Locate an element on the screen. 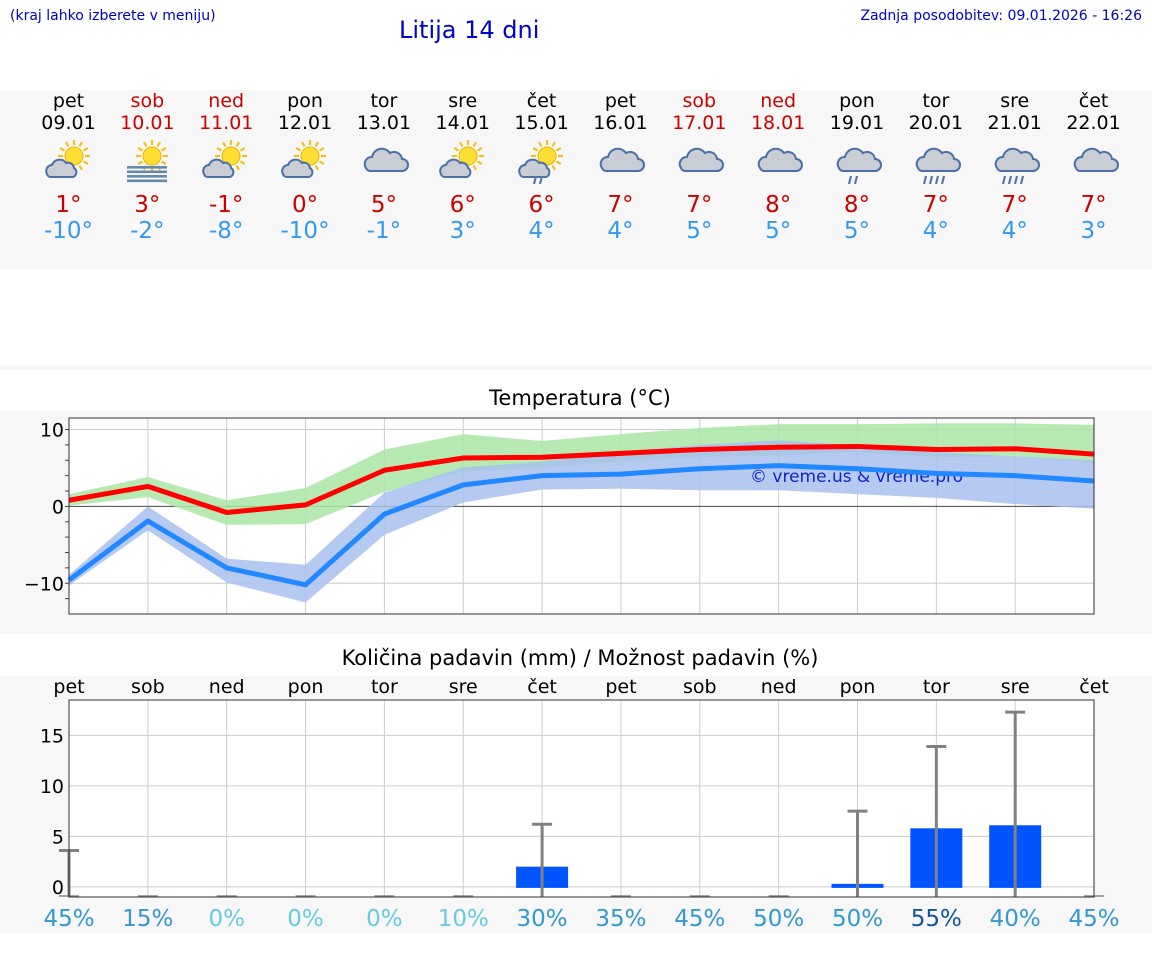 This screenshot has height=975, width=1152. day-date: 13.01 is located at coordinates (384, 123).